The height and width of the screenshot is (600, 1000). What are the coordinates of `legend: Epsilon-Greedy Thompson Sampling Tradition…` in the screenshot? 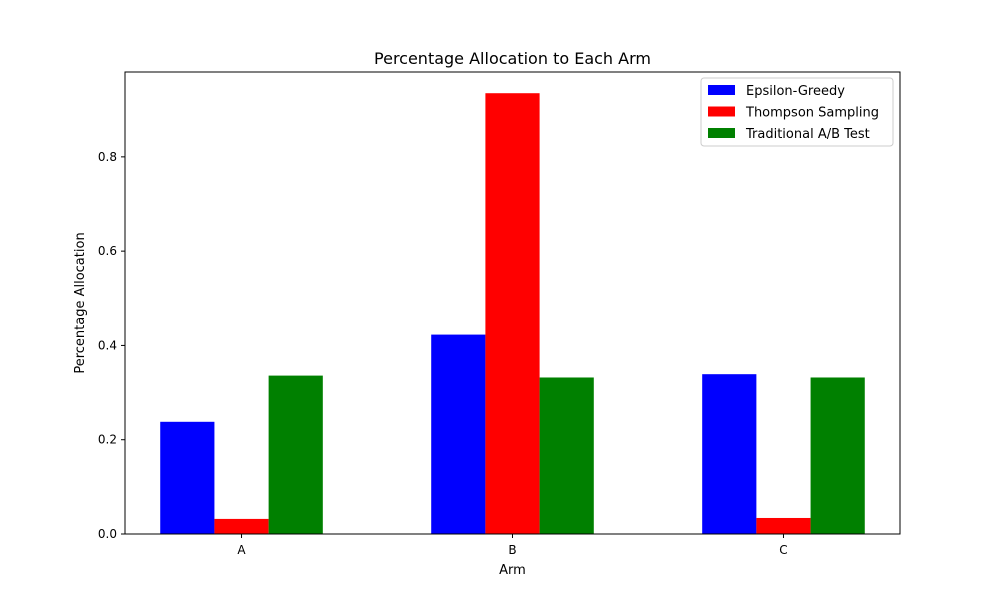 It's located at (797, 112).